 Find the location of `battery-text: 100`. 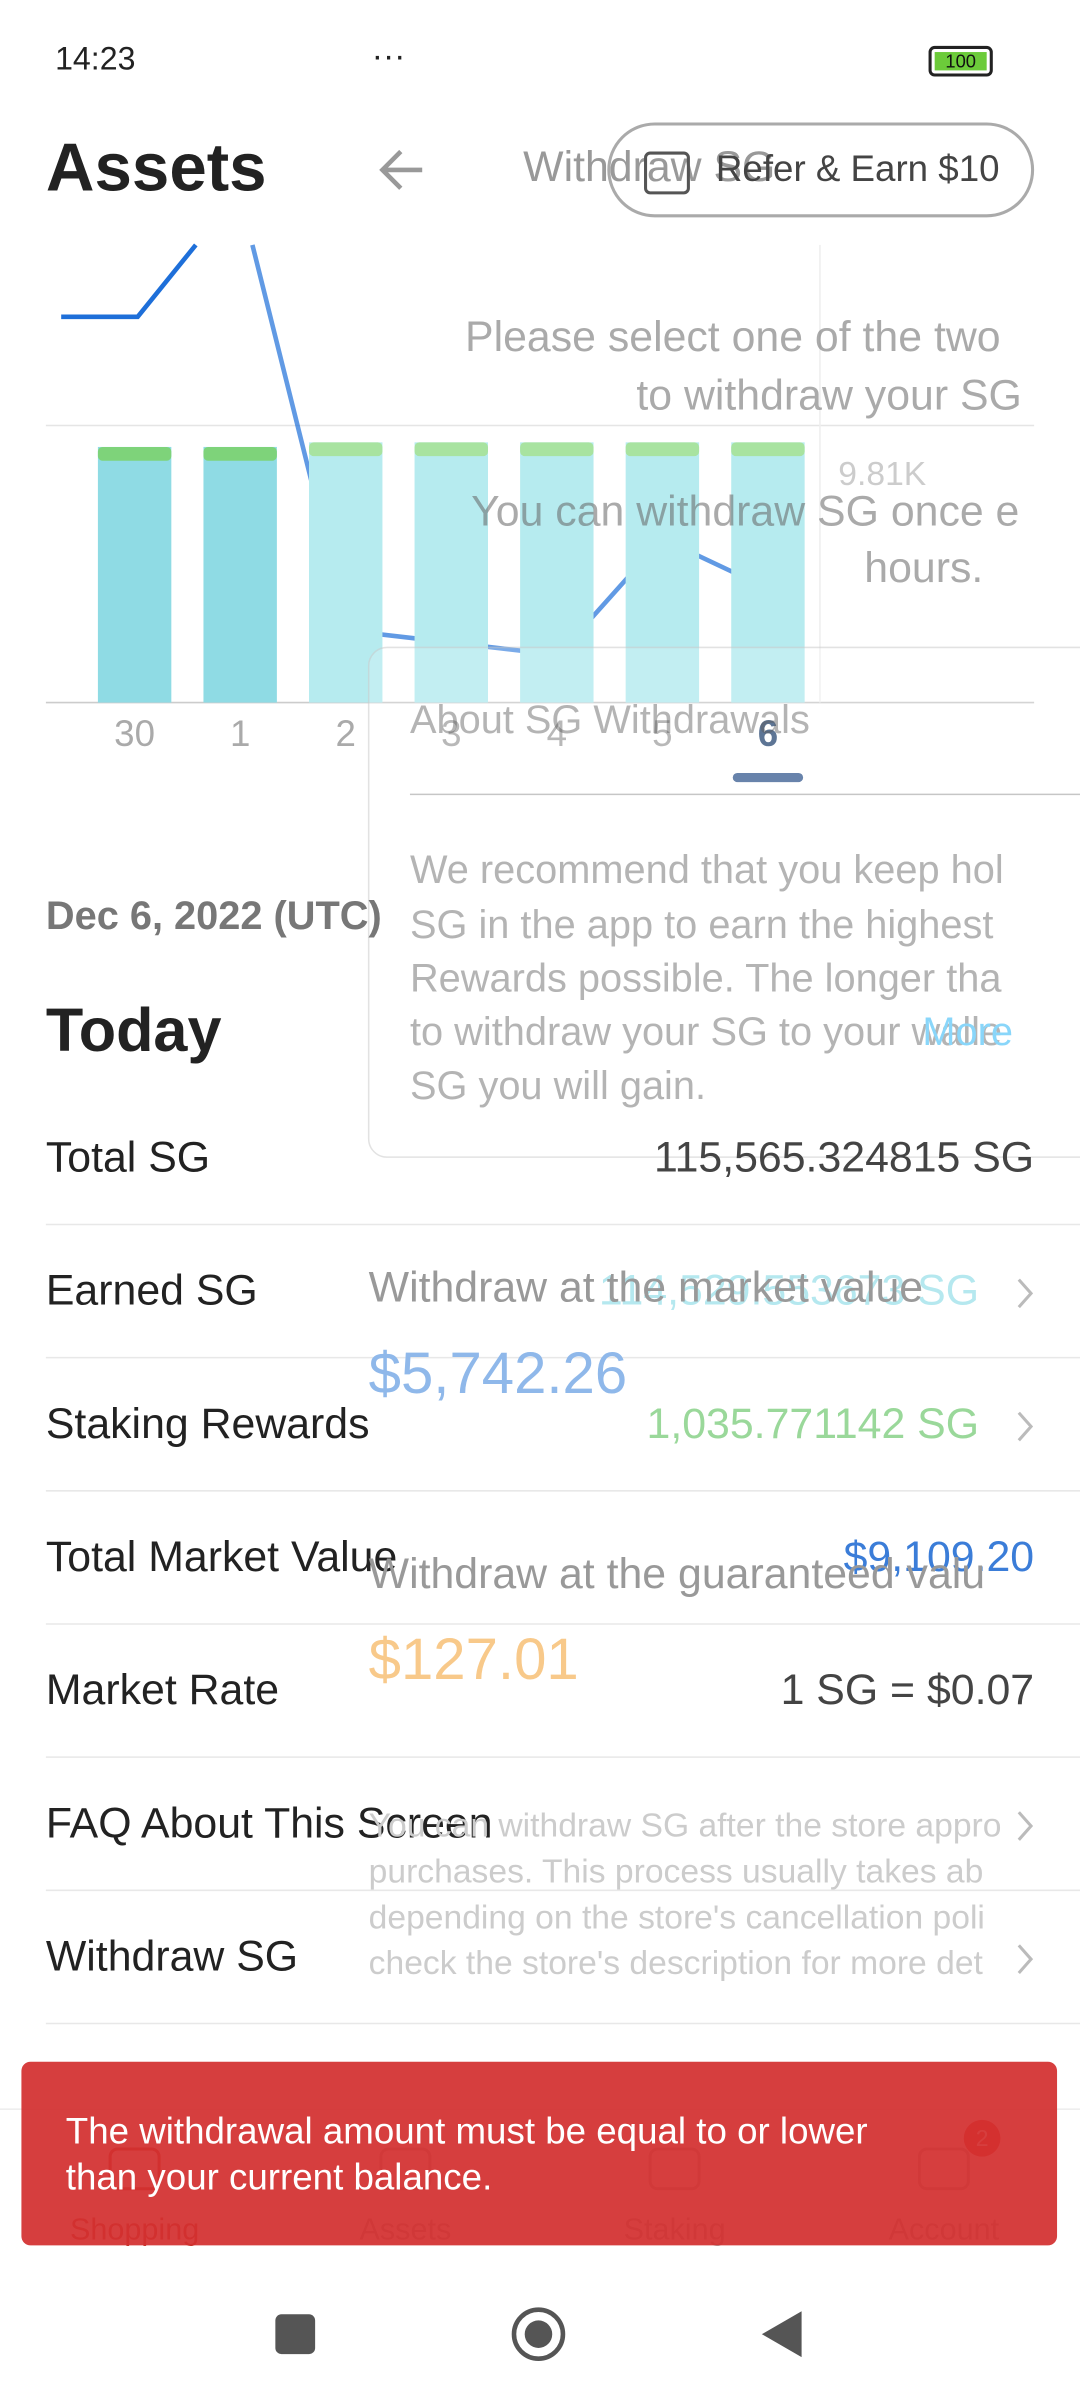

battery-text: 100 is located at coordinates (960, 61).